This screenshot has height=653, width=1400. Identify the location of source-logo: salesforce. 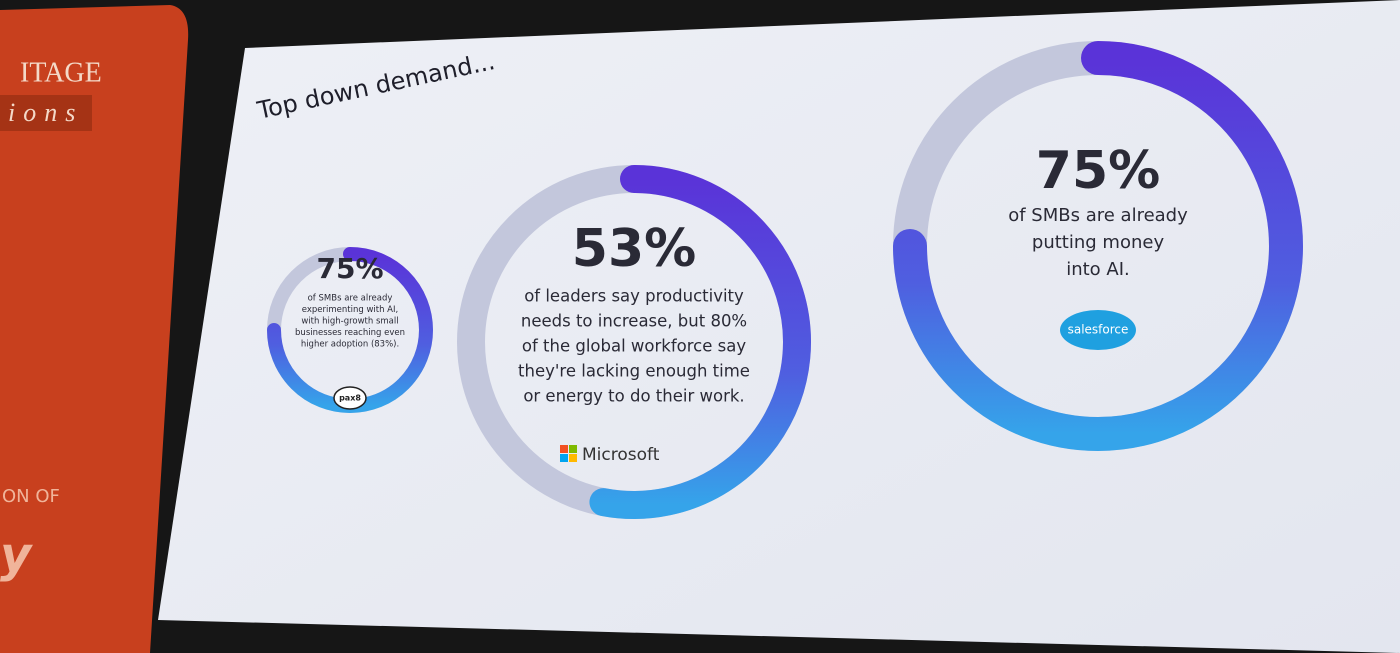
(1098, 330).